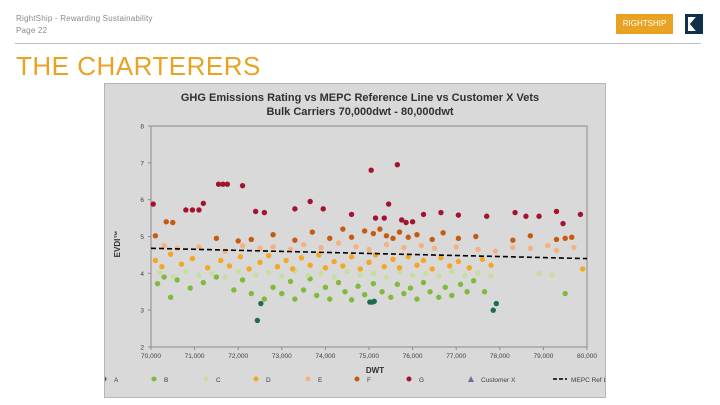 The image size is (720, 405). I want to click on x-tick-label: 76,000, so click(413, 356).